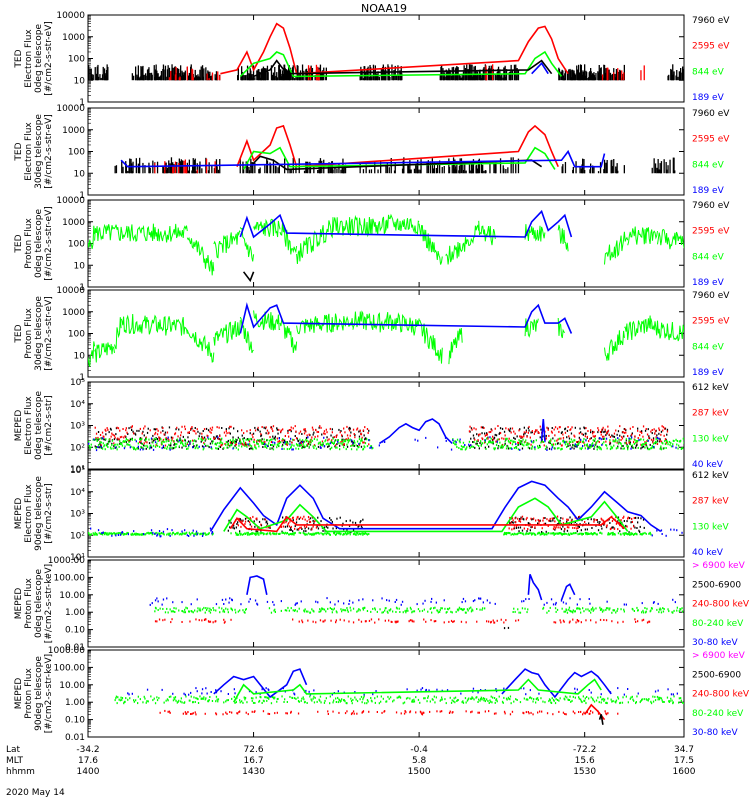 This screenshot has height=800, width=750. What do you see at coordinates (70, 291) in the screenshot?
I see `y-tick-label: 10000` at bounding box center [70, 291].